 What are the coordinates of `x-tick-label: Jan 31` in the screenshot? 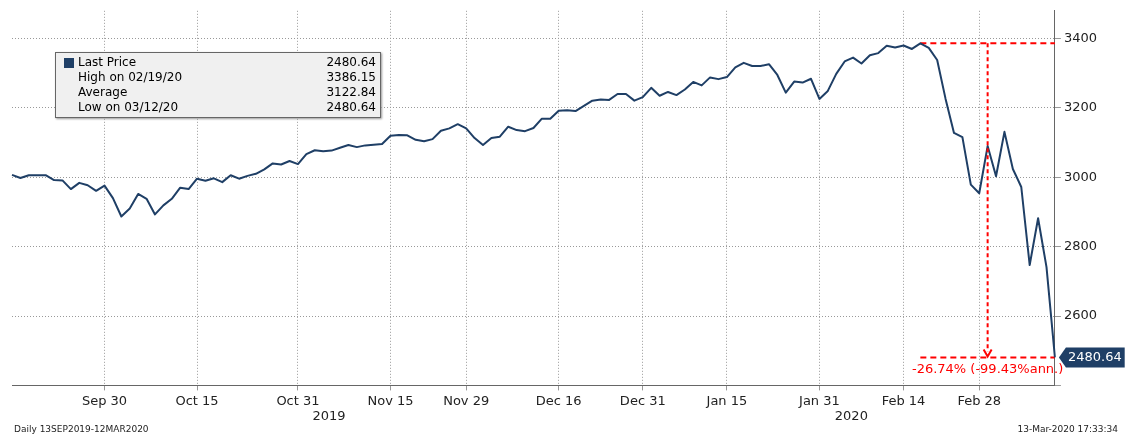 It's located at (819, 400).